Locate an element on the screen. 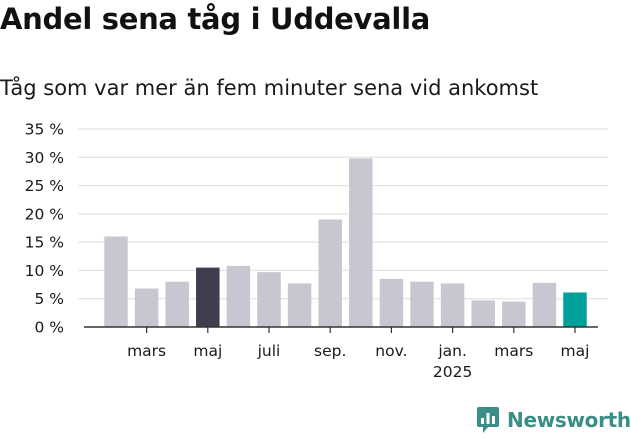  y-tick-label: 5 % is located at coordinates (49, 299).